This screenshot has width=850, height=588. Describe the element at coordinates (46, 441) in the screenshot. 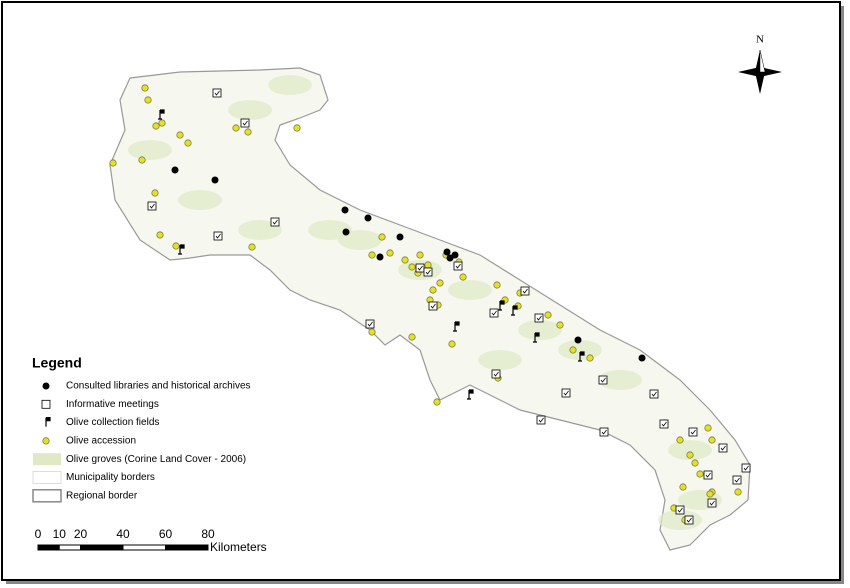

I see `legend-accession` at that location.